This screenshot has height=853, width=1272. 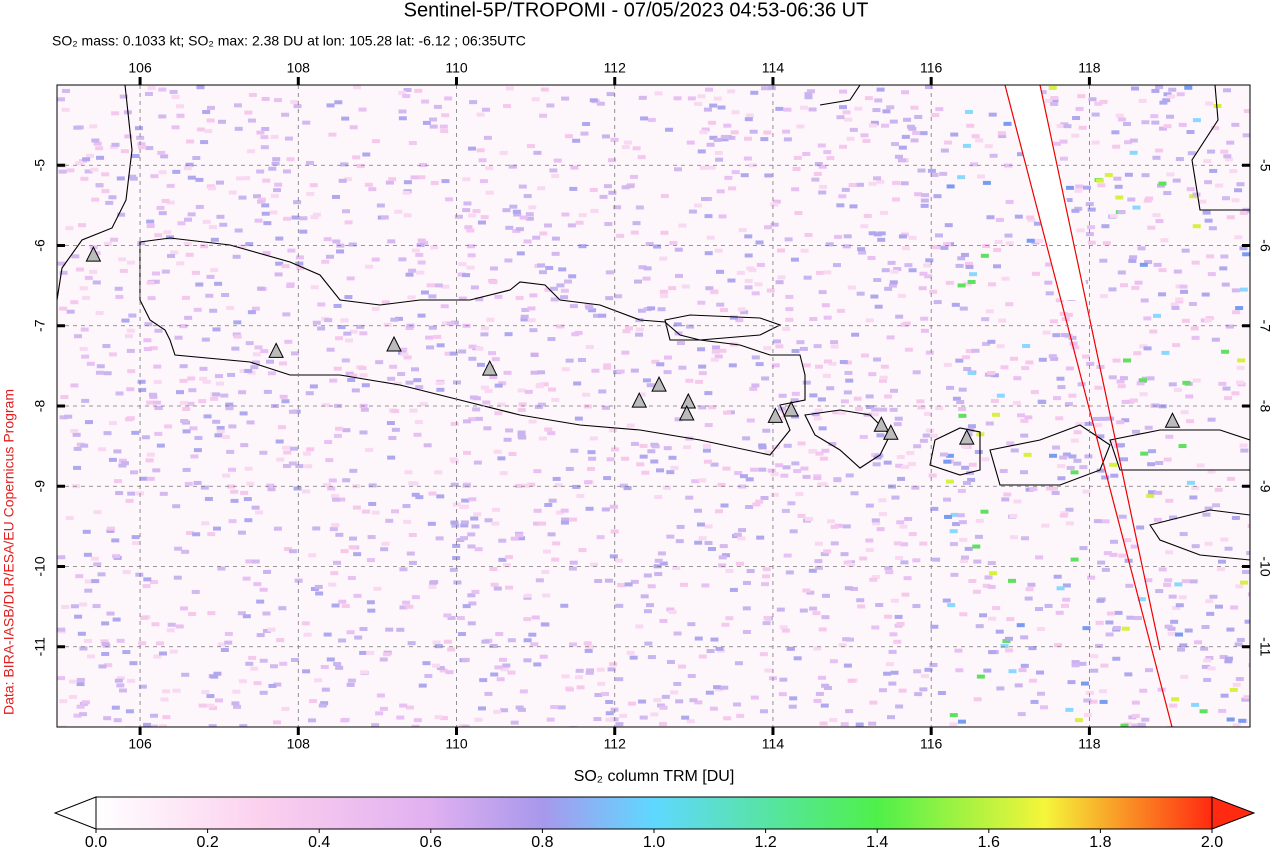 I want to click on coast-madura, so click(x=723, y=327).